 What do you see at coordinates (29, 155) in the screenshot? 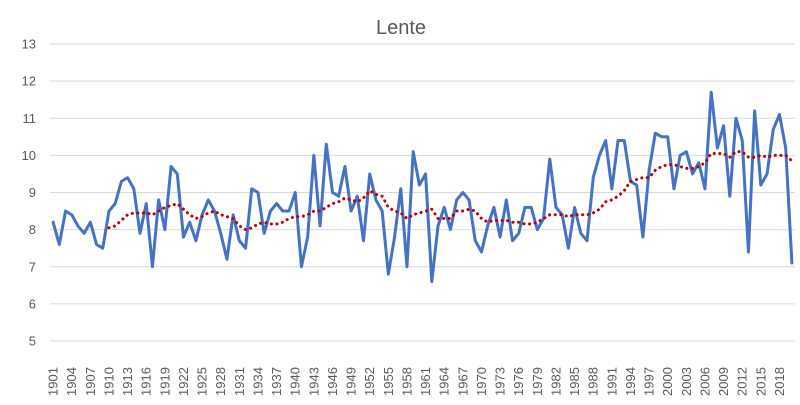
I see `y-tick-label: 10` at bounding box center [29, 155].